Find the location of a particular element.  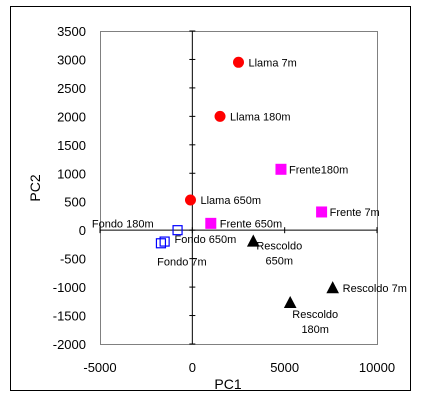

x-tick-label: -5000 is located at coordinates (99, 367).